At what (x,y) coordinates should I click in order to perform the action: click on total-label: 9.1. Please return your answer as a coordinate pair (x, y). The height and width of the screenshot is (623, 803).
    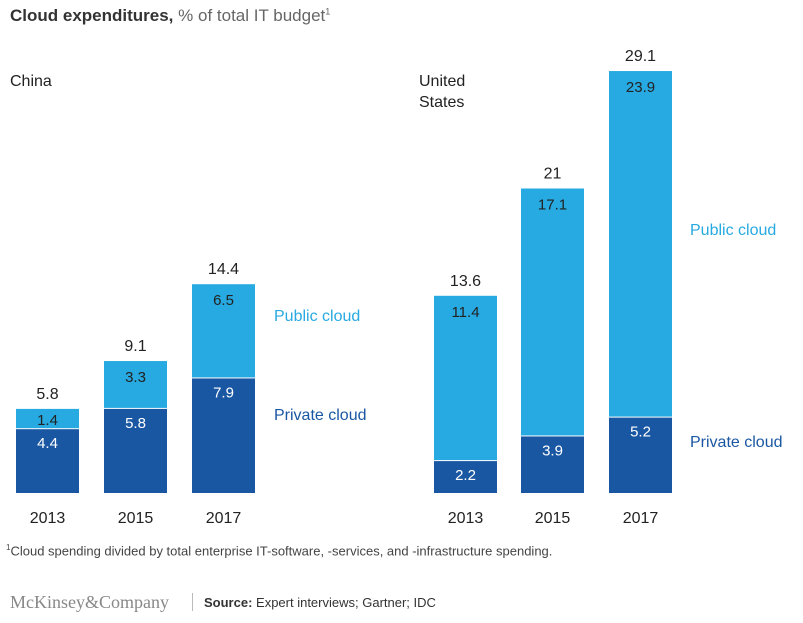
    Looking at the image, I should click on (135, 346).